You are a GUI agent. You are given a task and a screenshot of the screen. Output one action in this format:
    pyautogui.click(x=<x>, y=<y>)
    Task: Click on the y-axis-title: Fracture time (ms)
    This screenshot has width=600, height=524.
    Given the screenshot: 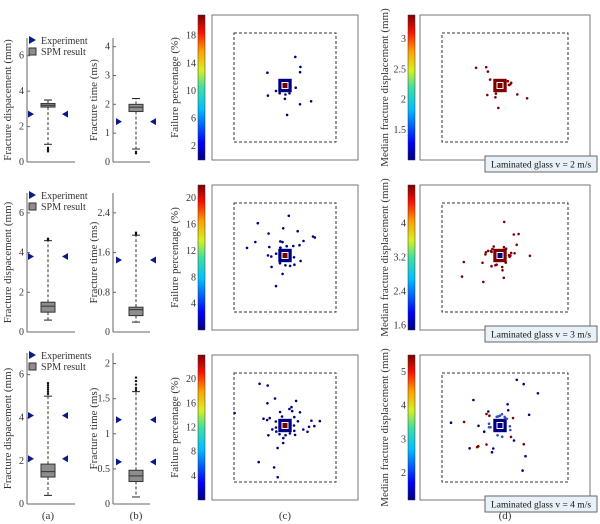 What is the action you would take?
    pyautogui.click(x=94, y=100)
    